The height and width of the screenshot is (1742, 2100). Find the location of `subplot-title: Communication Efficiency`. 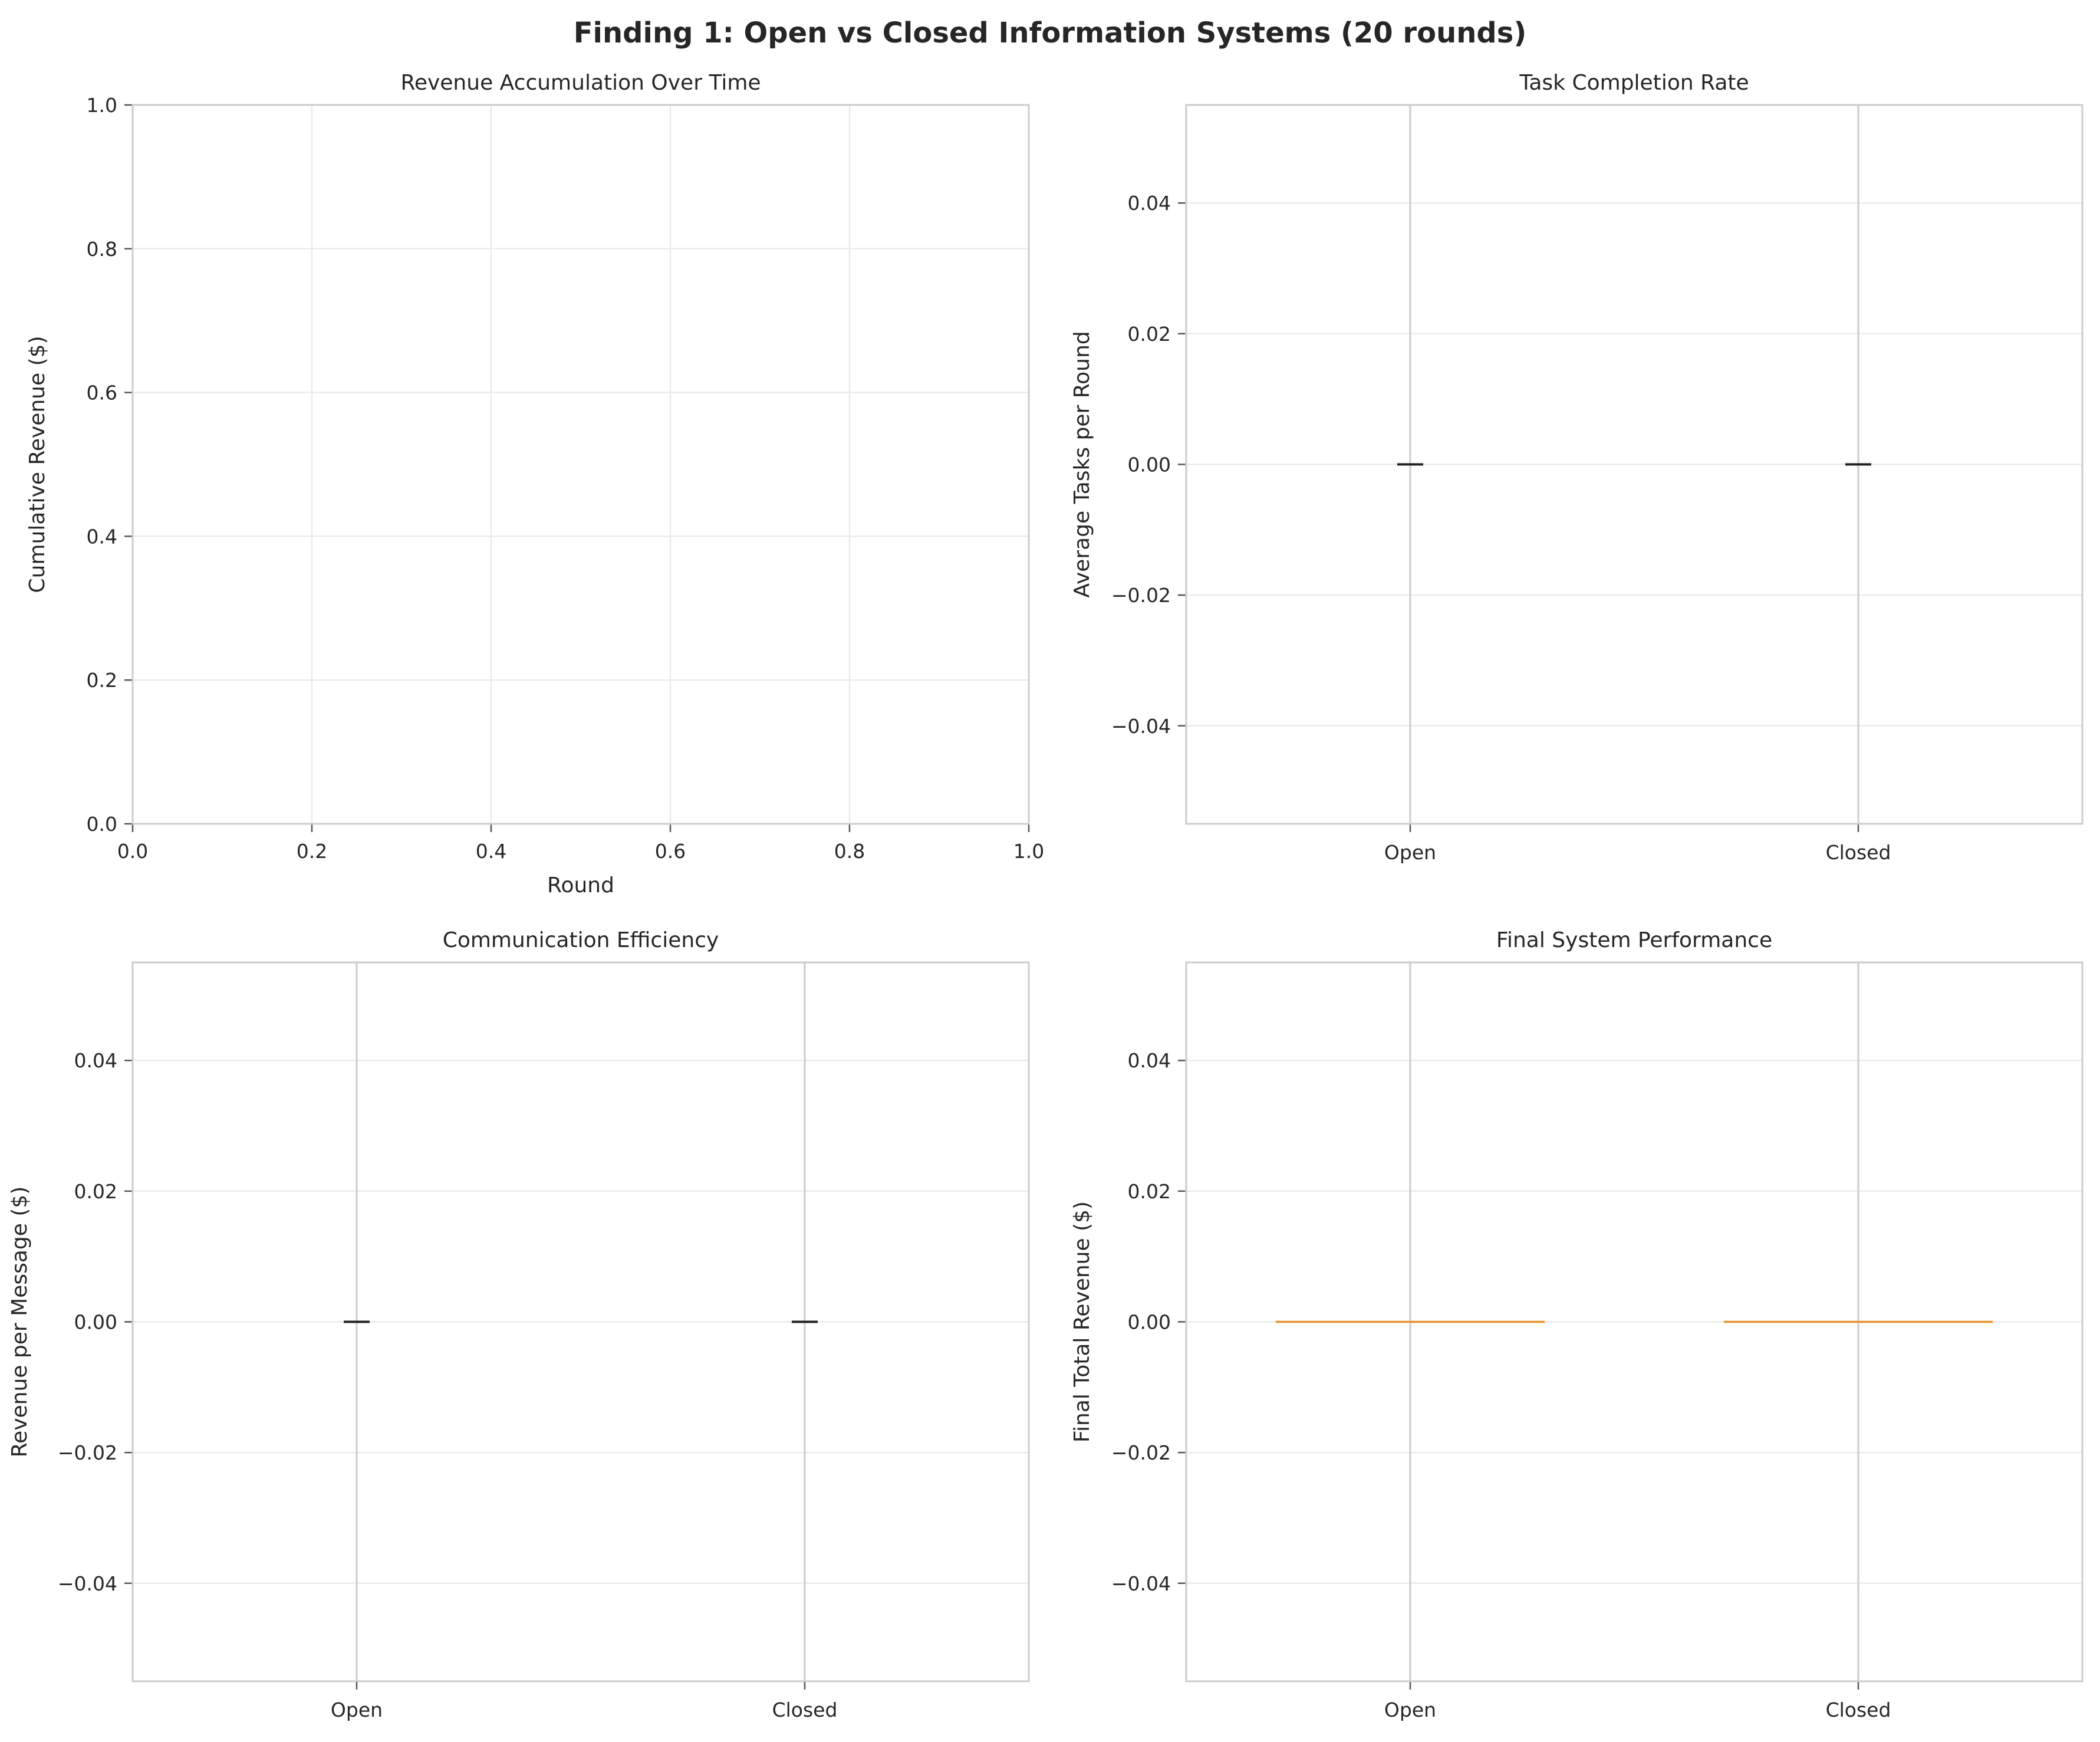

subplot-title: Communication Efficiency is located at coordinates (581, 940).